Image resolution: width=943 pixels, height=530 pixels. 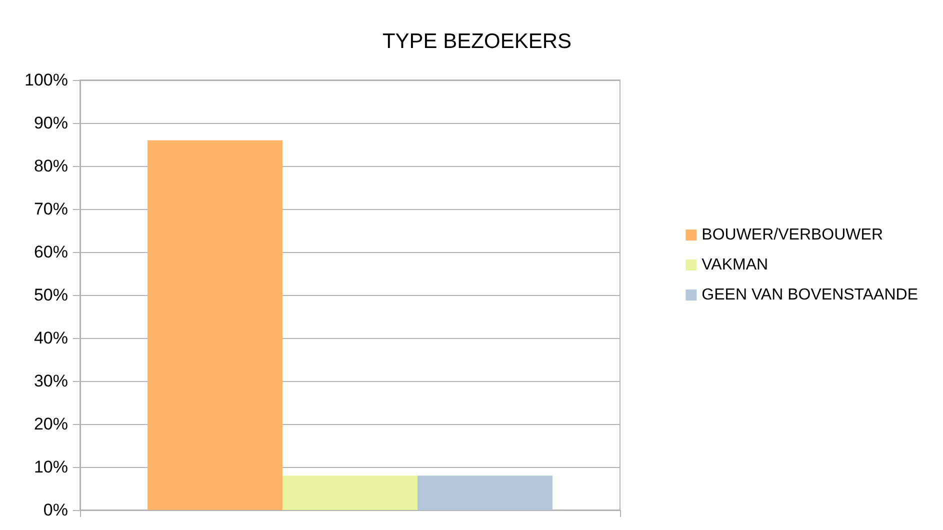 I want to click on y-tick-label: 20%, so click(x=51, y=424).